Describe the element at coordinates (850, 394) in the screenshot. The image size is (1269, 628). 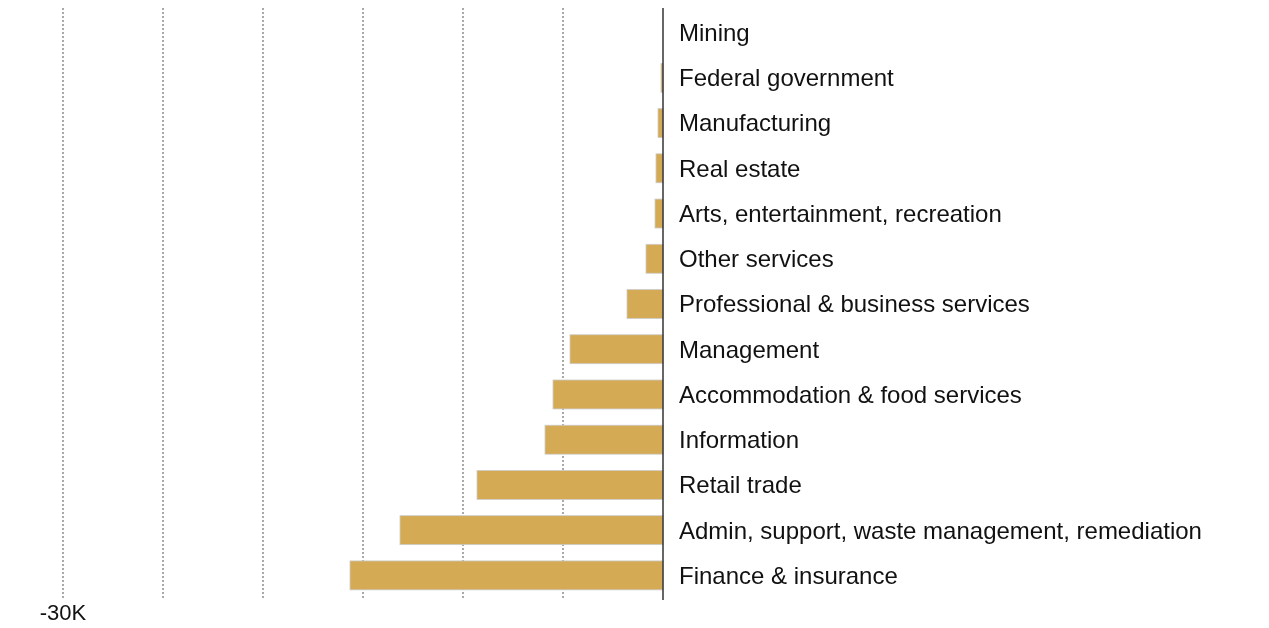
I see `y-tick-label: Accommodation & food services` at that location.